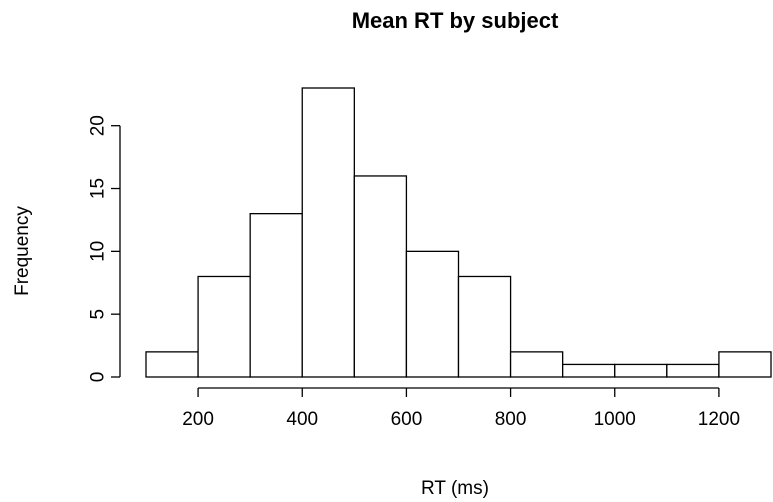 This screenshot has height=502, width=773. Describe the element at coordinates (198, 419) in the screenshot. I see `x-tick-label-200: 200` at that location.